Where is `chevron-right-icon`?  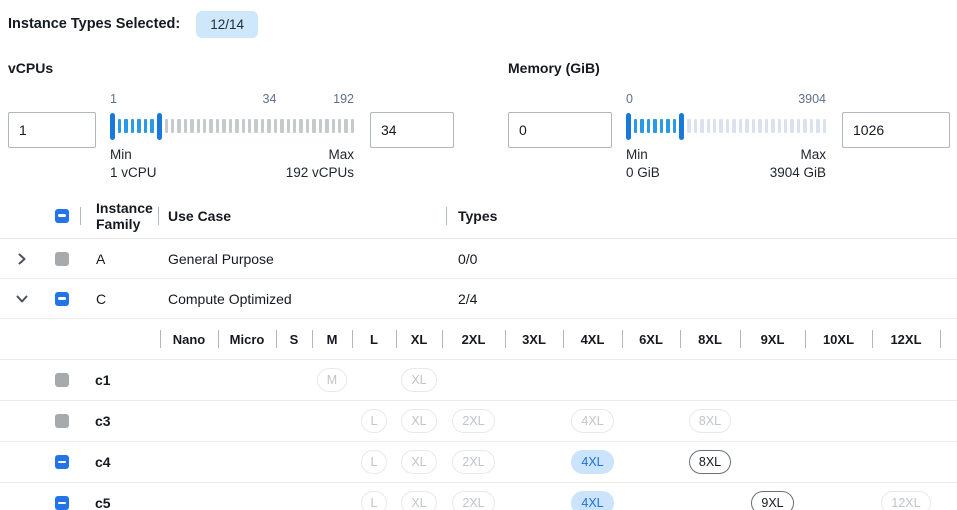 chevron-right-icon is located at coordinates (22, 259).